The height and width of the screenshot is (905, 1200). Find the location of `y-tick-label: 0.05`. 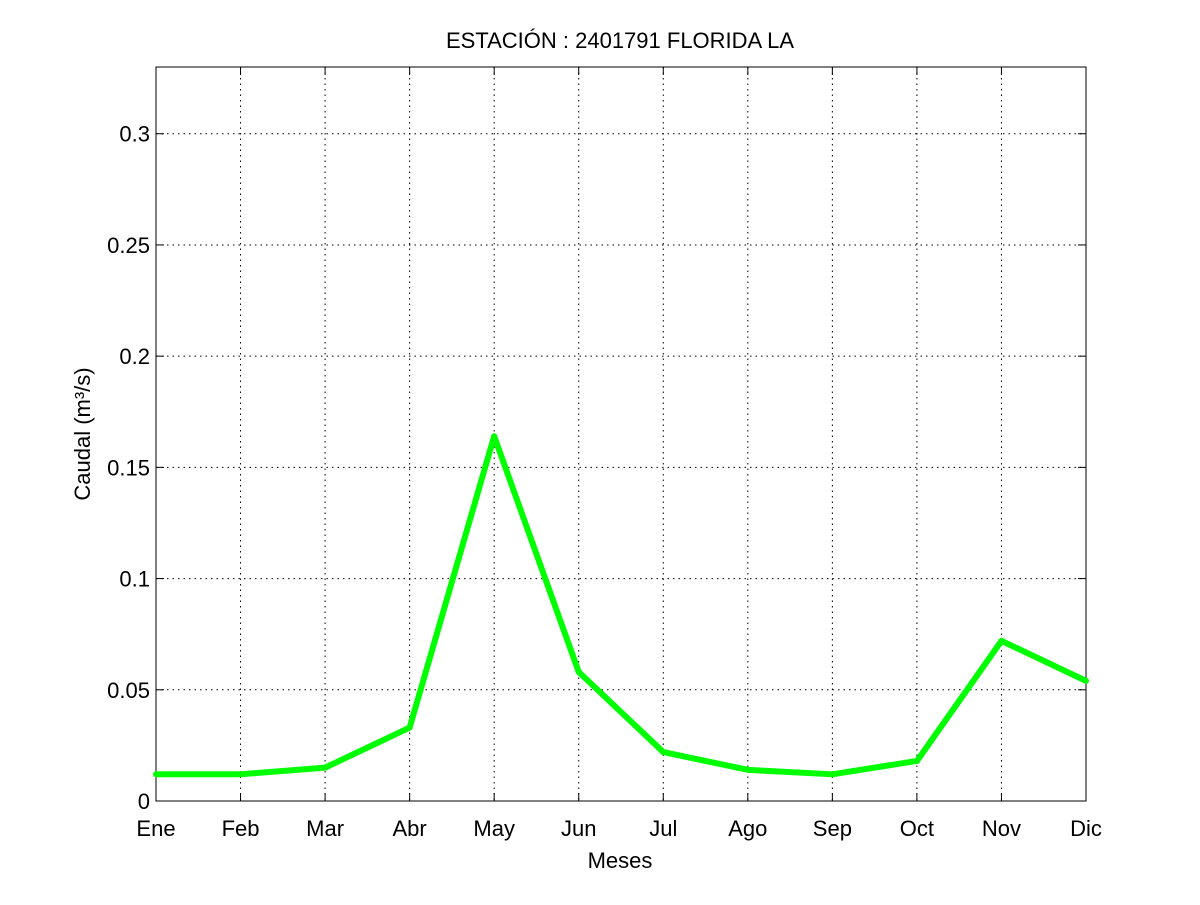

y-tick-label: 0.05 is located at coordinates (128, 690).